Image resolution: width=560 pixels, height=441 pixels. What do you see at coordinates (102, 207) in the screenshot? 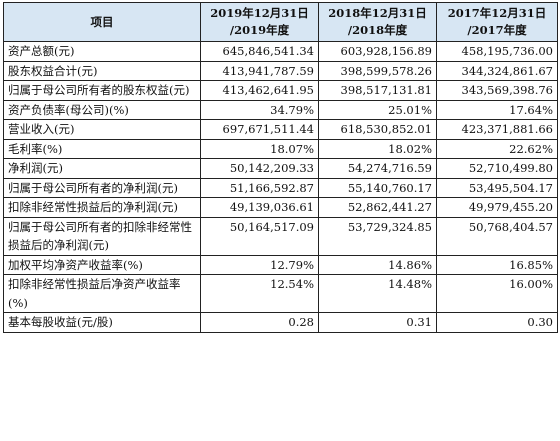
I see `row-label: 扣除非经常性损益后的净利润(元)` at bounding box center [102, 207].